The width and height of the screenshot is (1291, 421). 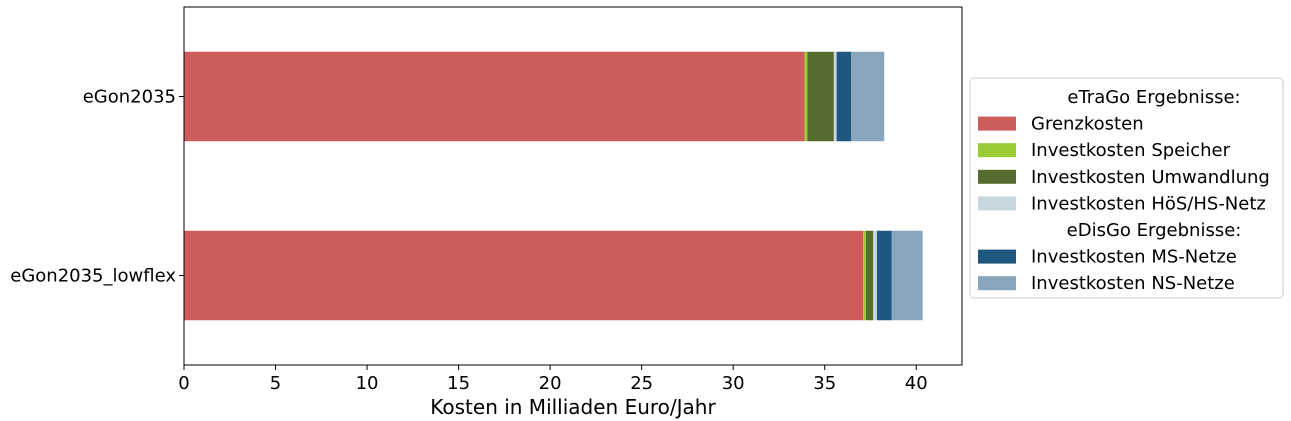 I want to click on legend-label-6: Investkosten NS-Netze, so click(x=1133, y=283).